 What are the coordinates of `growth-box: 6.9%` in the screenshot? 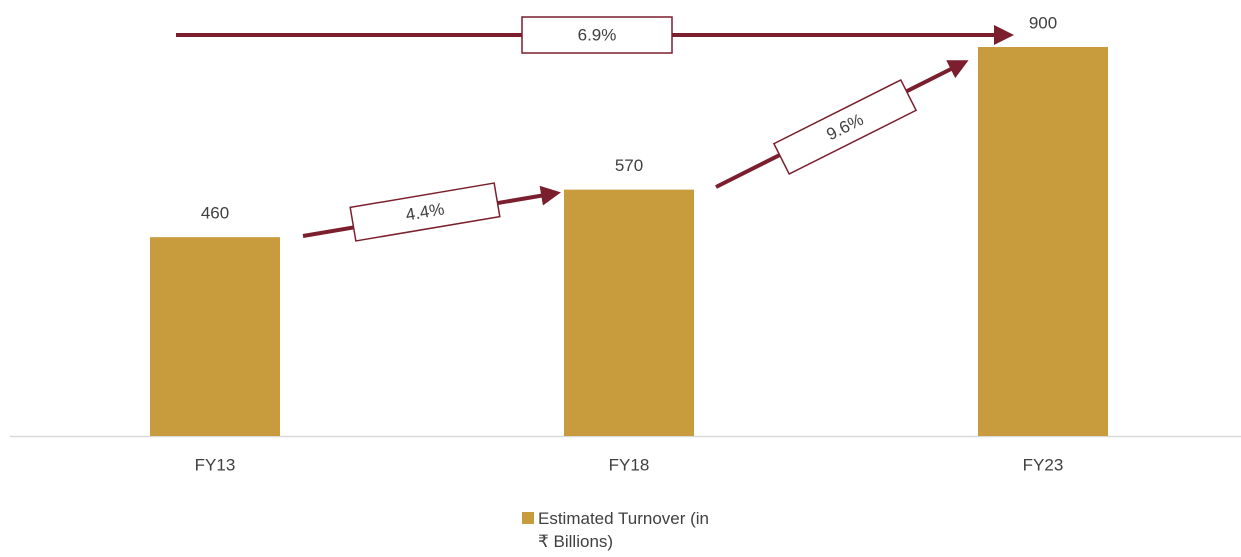 It's located at (597, 35).